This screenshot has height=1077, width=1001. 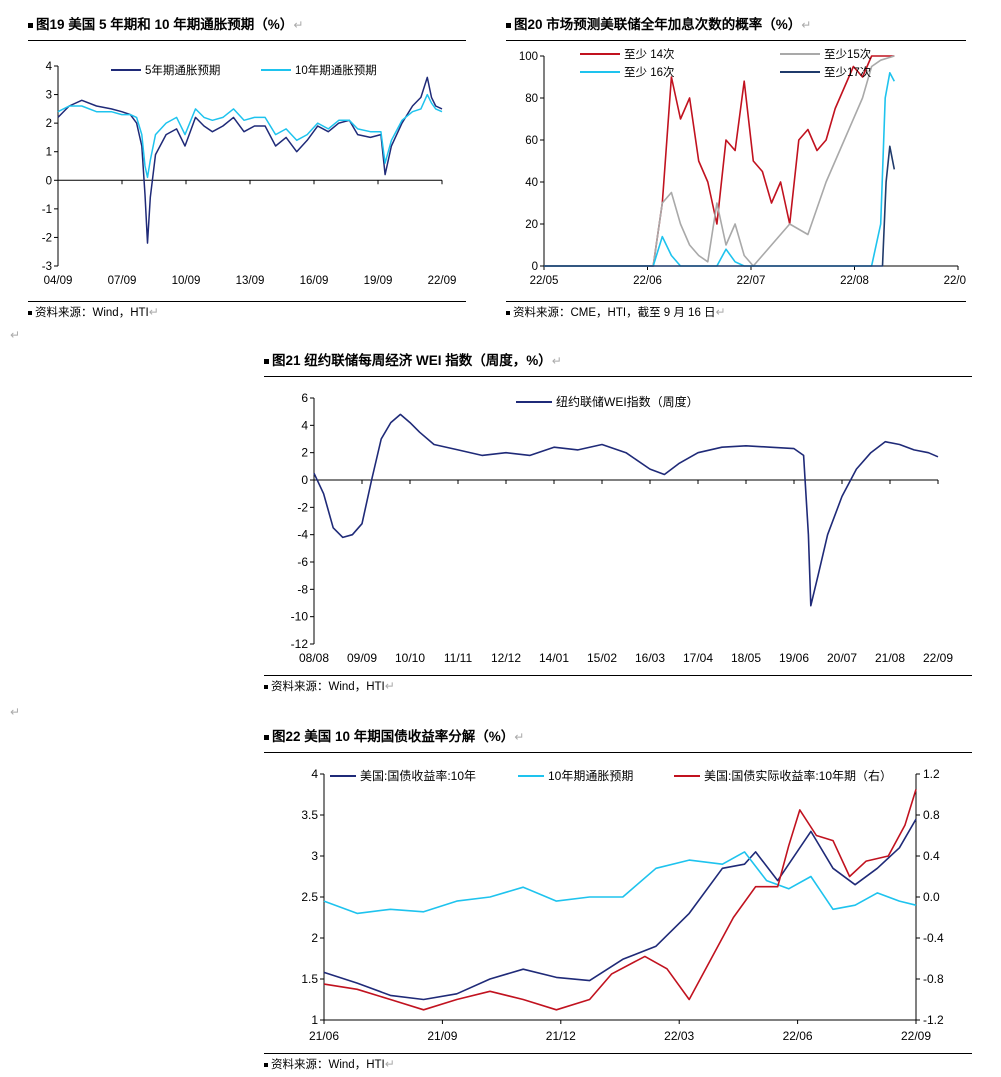 What do you see at coordinates (649, 54) in the screenshot?
I see `legend-label: 至少 14次` at bounding box center [649, 54].